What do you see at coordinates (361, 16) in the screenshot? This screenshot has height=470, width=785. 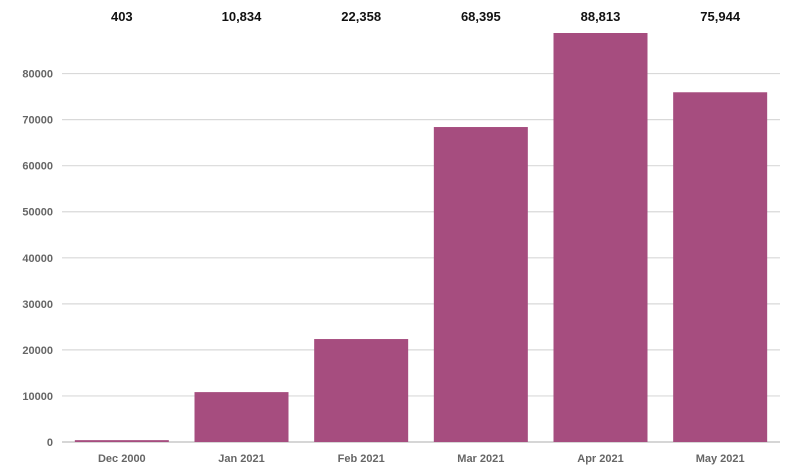 I see `data-label: 22,358` at bounding box center [361, 16].